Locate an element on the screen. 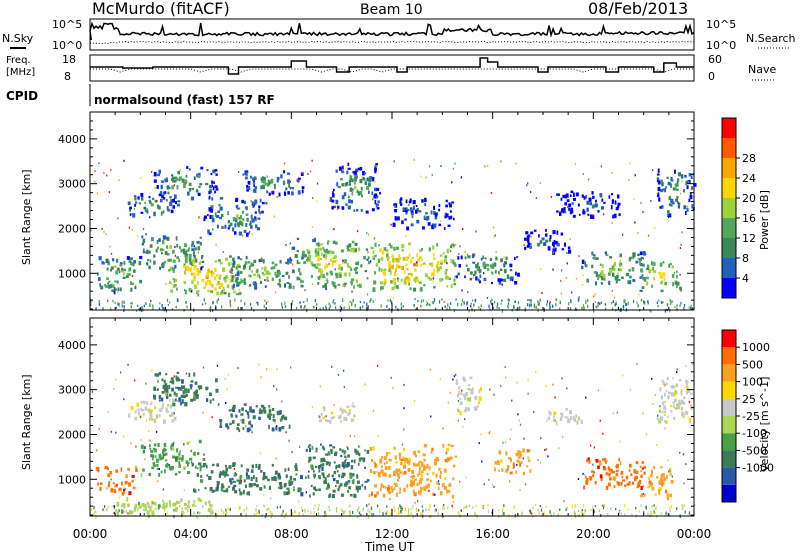 The height and width of the screenshot is (554, 800). sky-left-tick-bottom: 10^0 is located at coordinates (67, 45).